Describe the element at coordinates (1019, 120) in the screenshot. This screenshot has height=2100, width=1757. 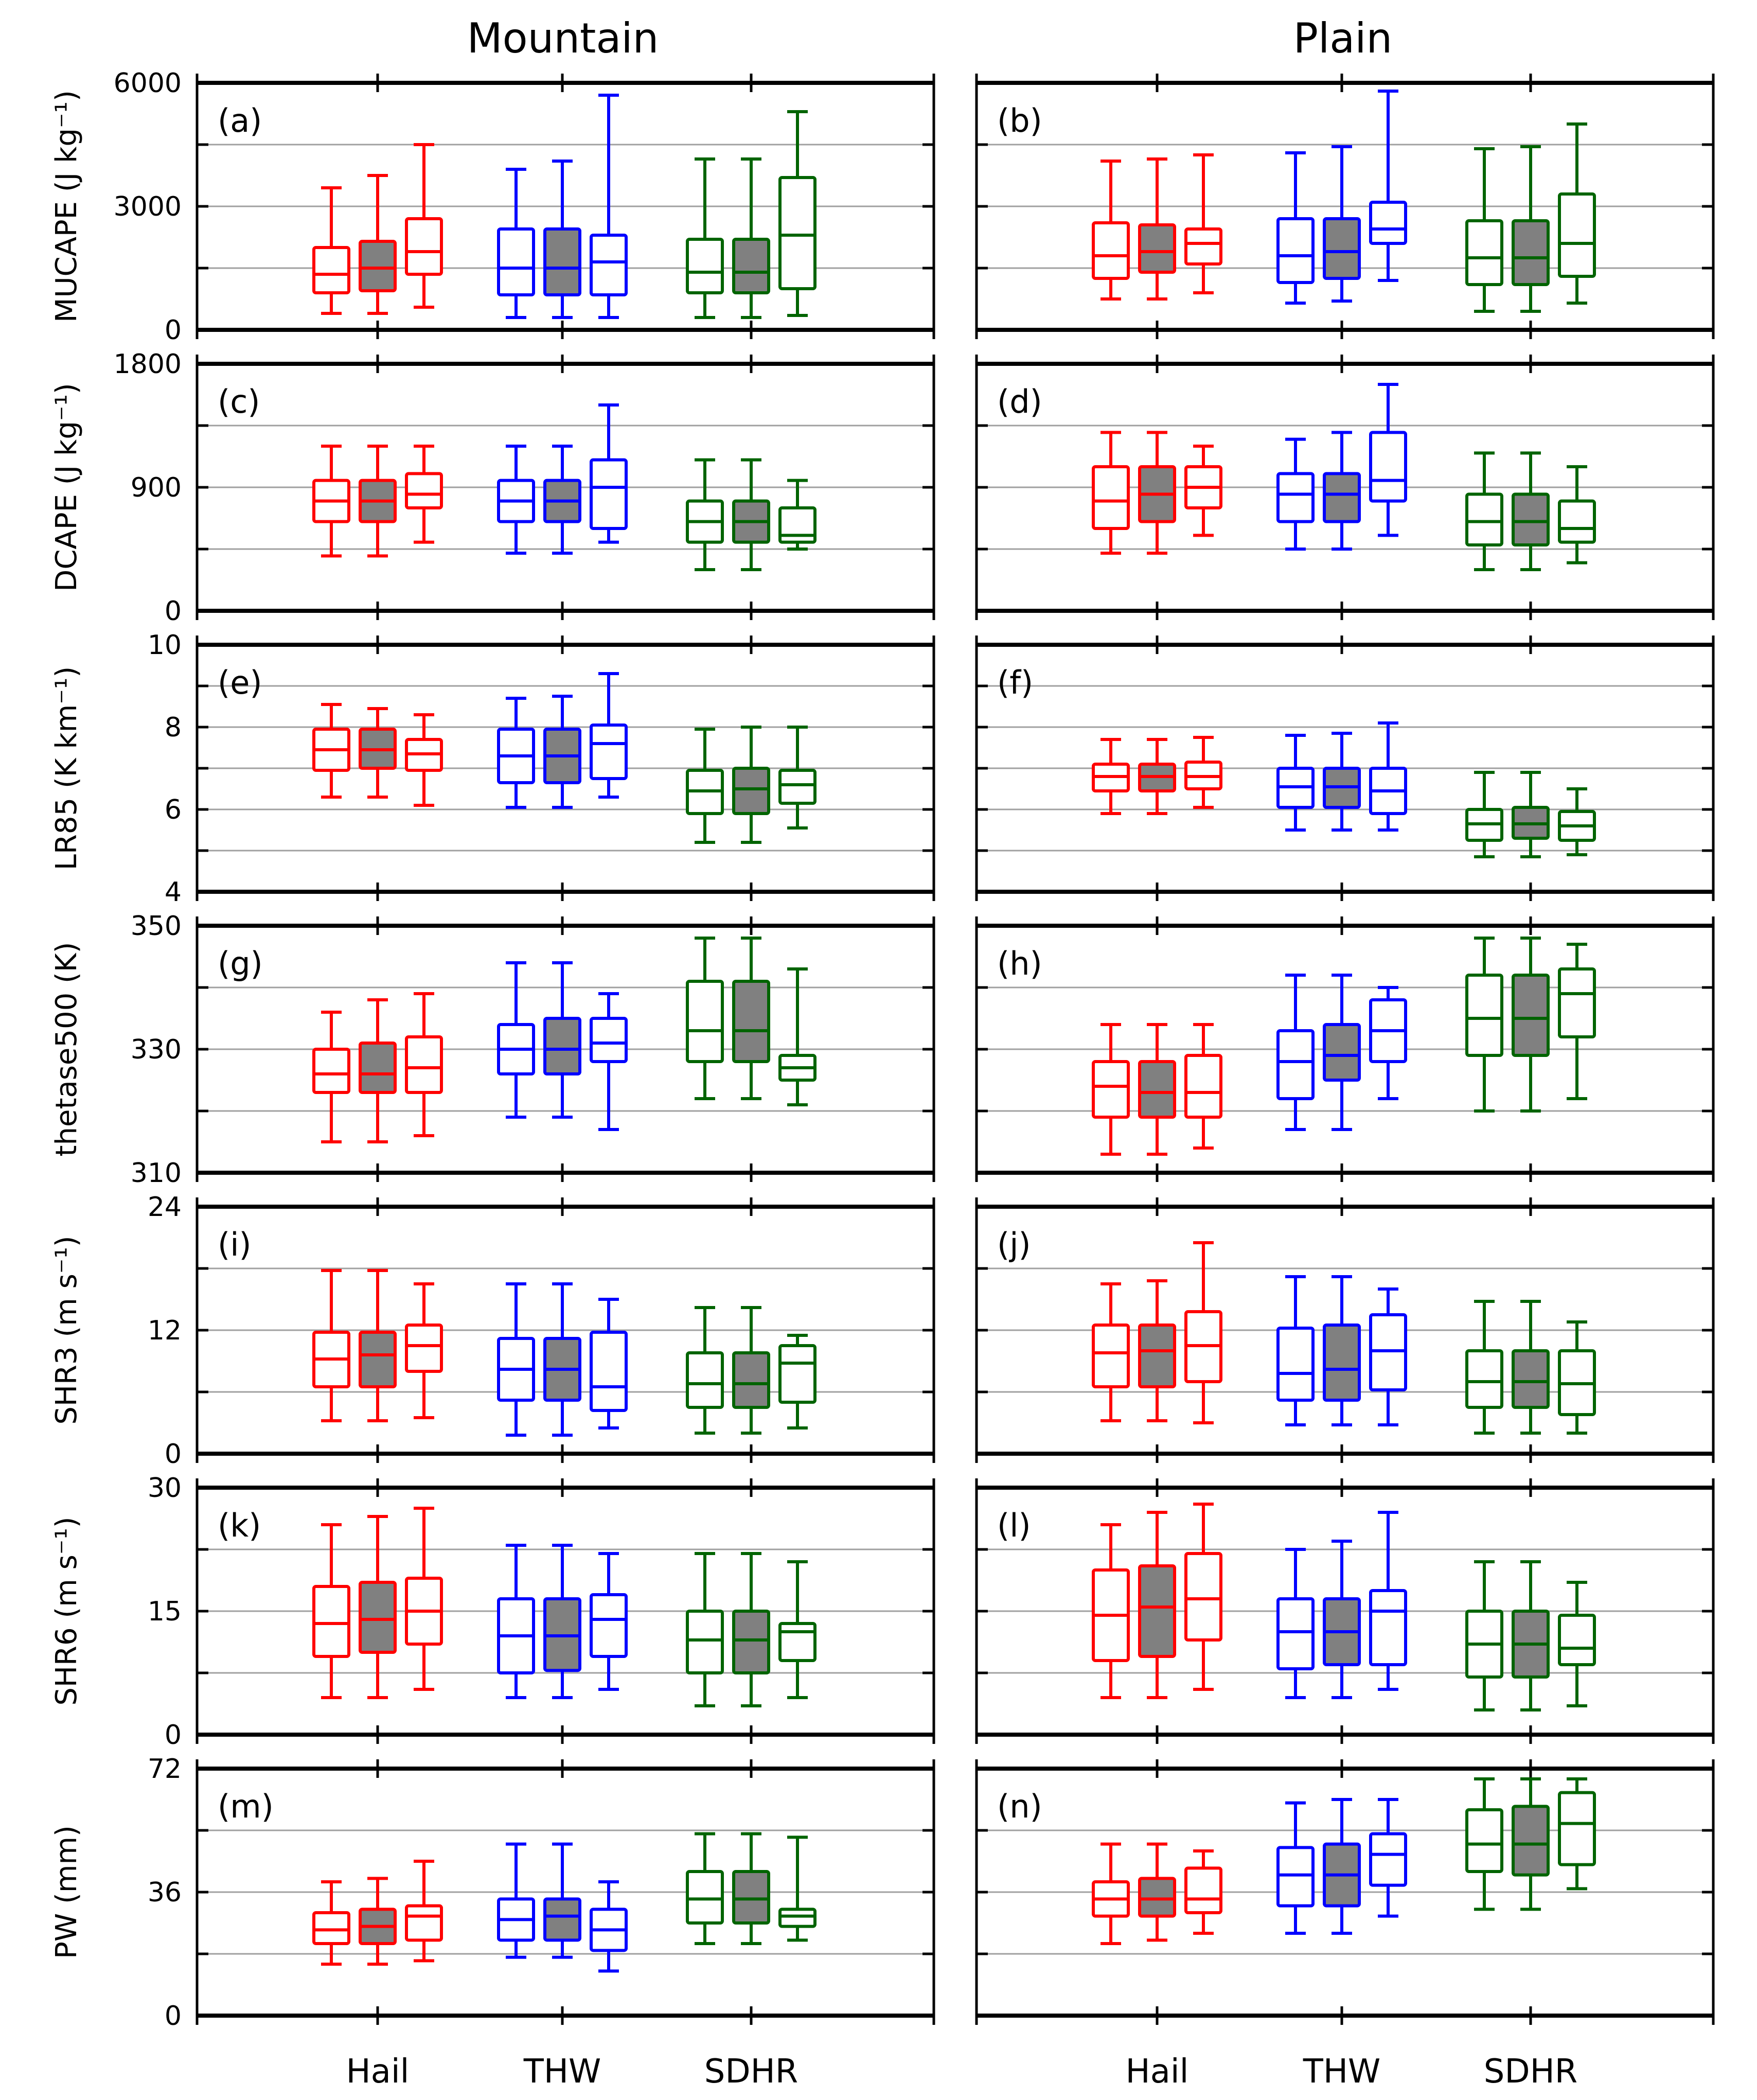
I see `panel-label: (b)` at that location.